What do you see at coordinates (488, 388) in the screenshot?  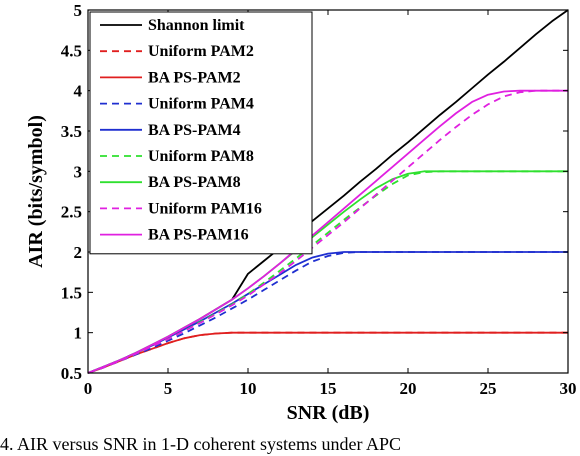 I see `x-tick-label: 25` at bounding box center [488, 388].